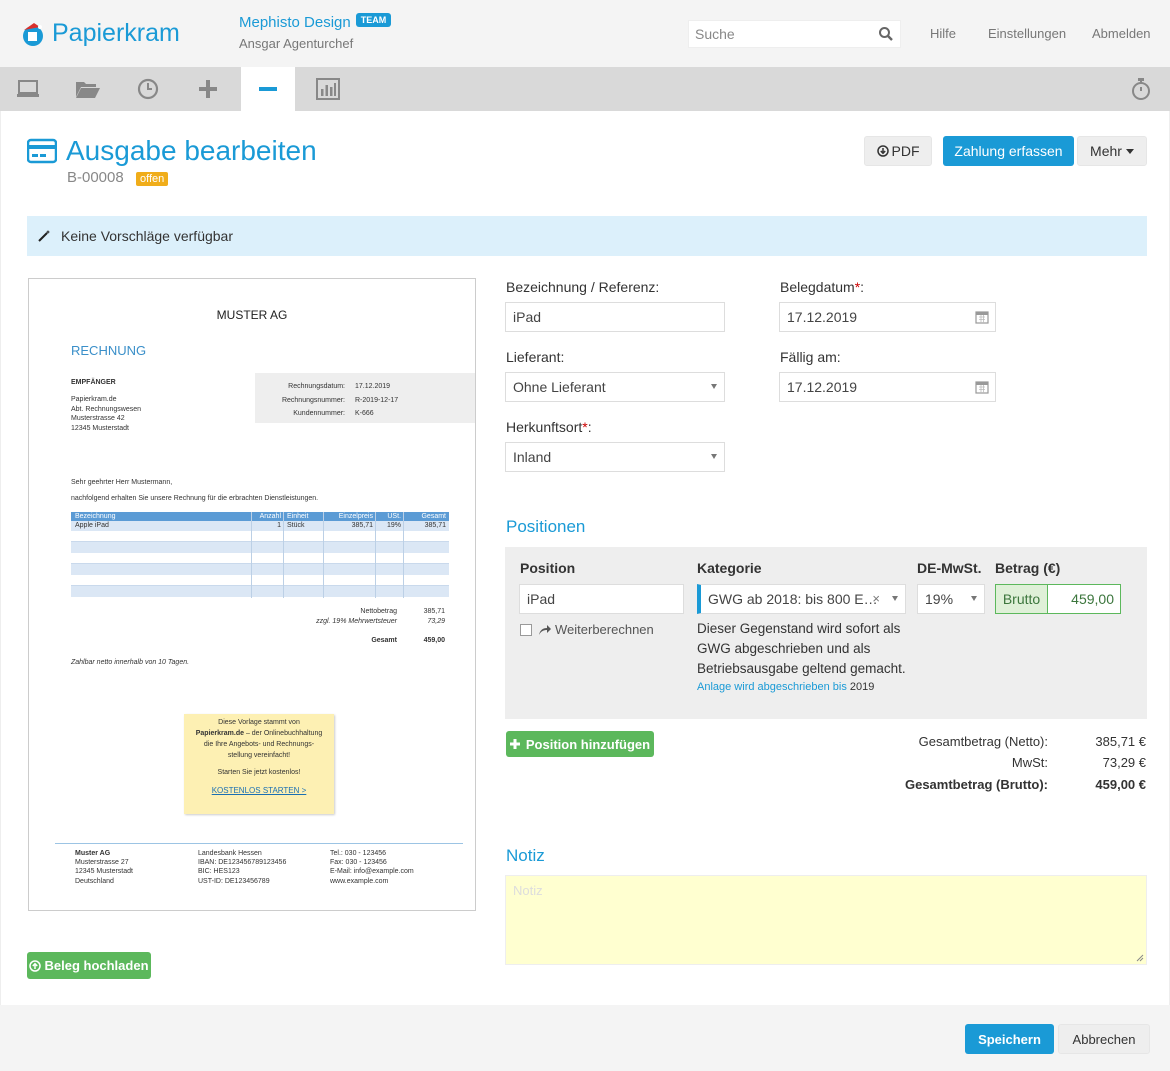  I want to click on required-mark: *, so click(857, 287).